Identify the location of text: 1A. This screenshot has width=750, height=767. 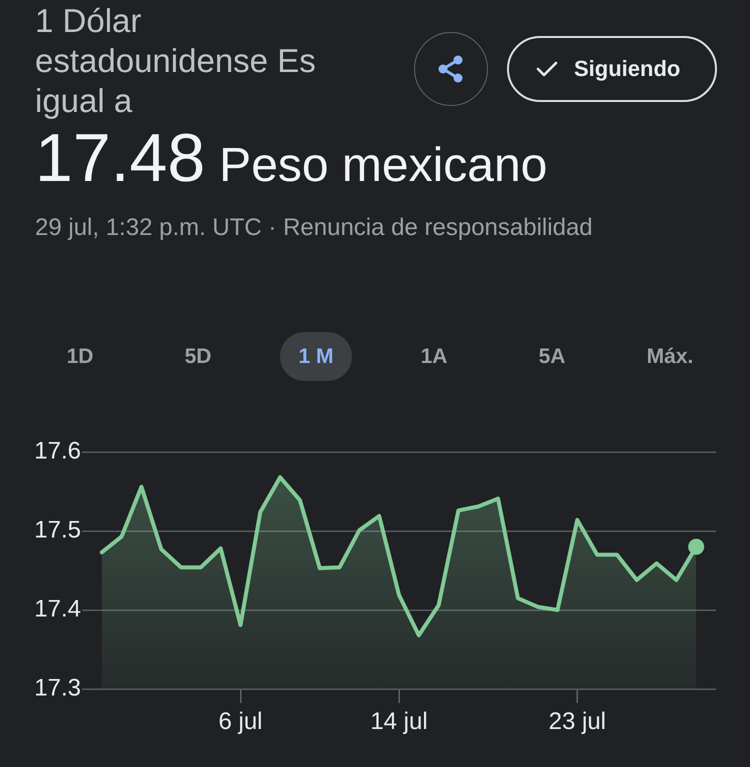
(434, 356).